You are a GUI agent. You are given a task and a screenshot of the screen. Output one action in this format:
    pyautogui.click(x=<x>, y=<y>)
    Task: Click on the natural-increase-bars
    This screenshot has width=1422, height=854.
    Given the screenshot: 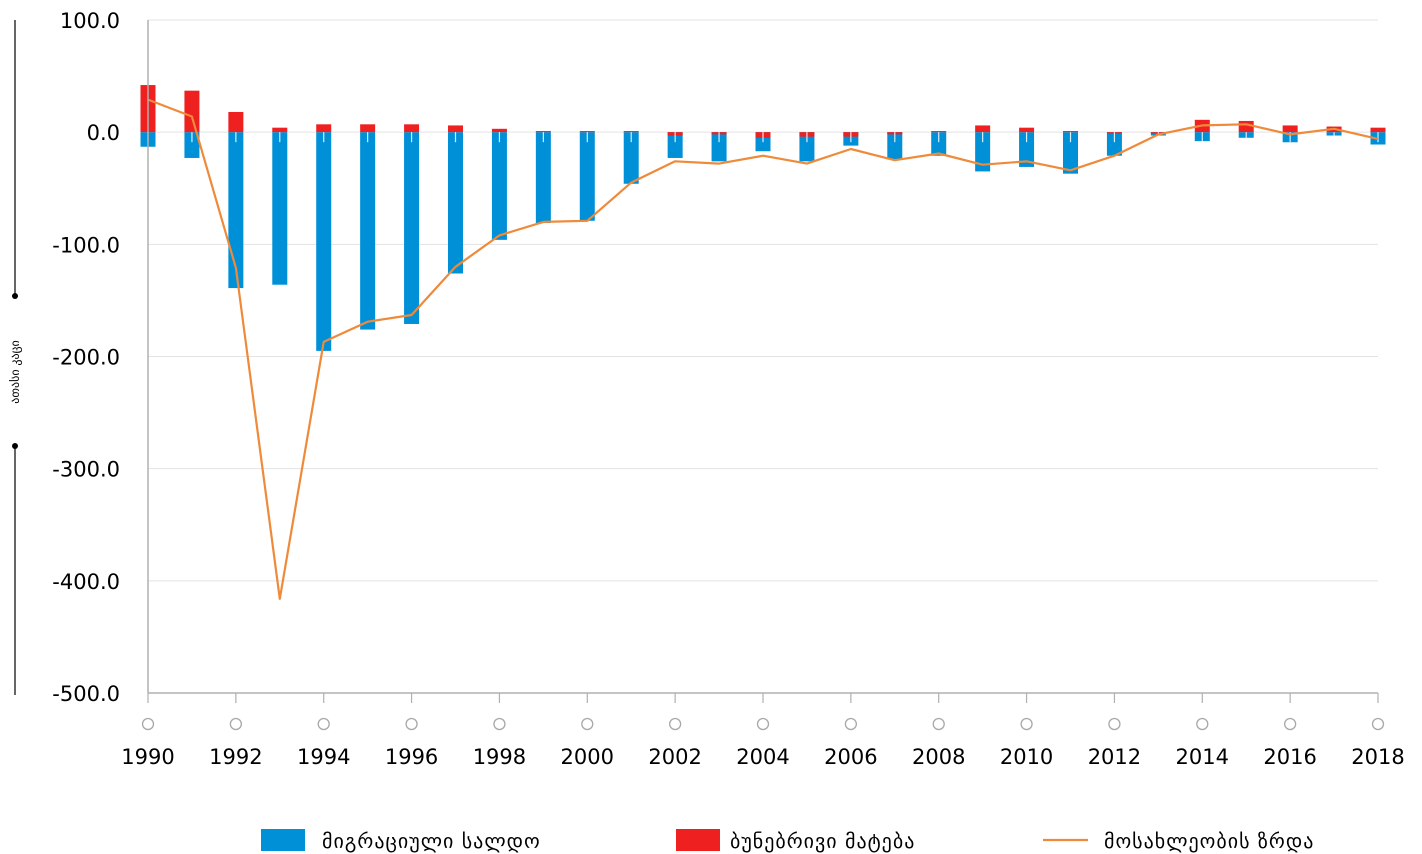 What is the action you would take?
    pyautogui.click(x=763, y=111)
    